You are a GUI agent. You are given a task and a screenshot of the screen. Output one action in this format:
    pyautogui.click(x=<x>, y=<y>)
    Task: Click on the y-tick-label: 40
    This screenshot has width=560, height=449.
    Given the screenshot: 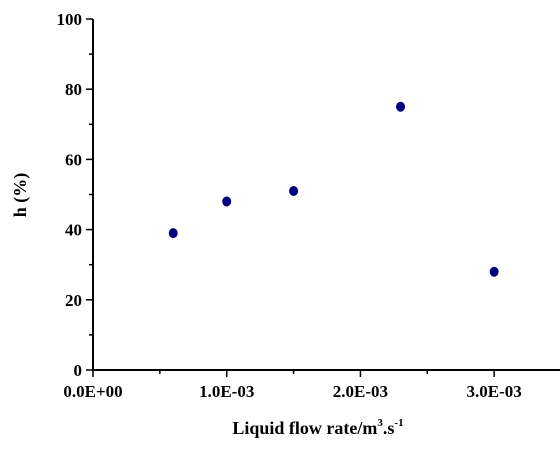 What is the action you would take?
    pyautogui.click(x=73, y=230)
    